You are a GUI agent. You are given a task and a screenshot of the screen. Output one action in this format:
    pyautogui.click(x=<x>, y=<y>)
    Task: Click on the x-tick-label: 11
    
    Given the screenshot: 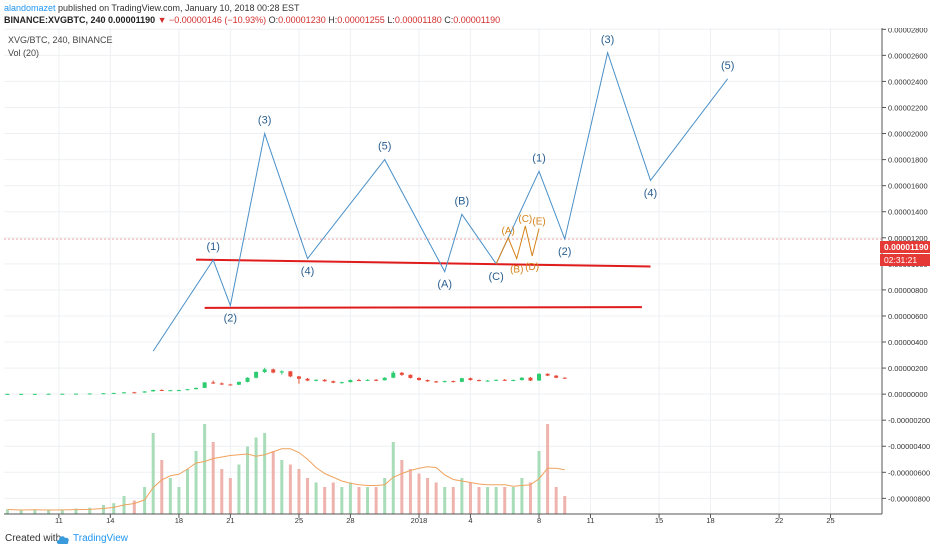 What is the action you would take?
    pyautogui.click(x=59, y=520)
    